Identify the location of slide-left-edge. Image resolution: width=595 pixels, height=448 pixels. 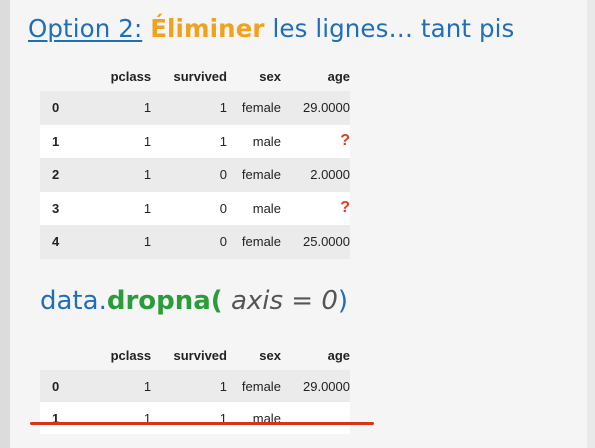
(5, 224).